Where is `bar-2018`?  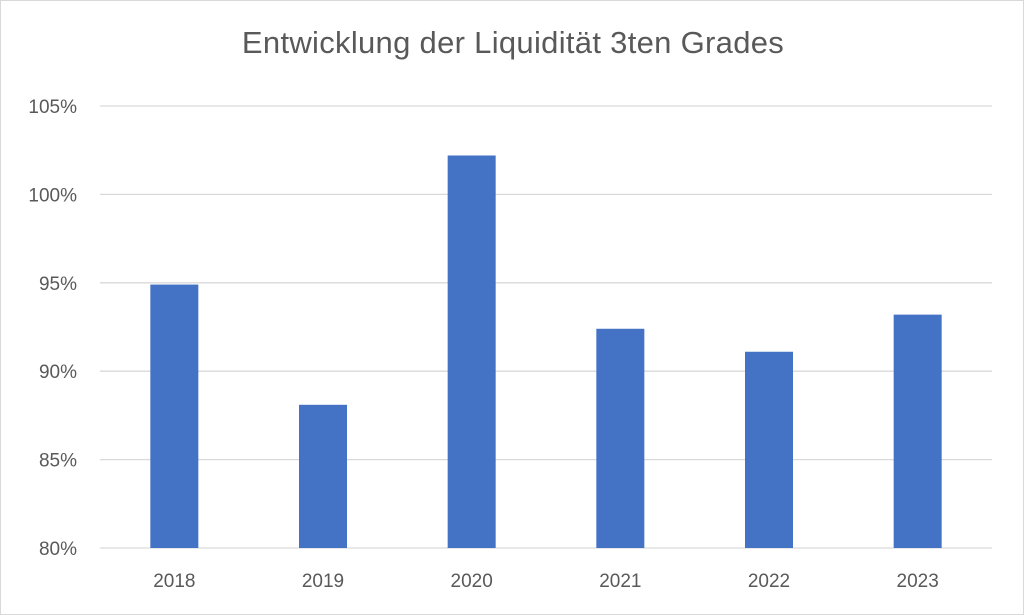
bar-2018 is located at coordinates (174, 416).